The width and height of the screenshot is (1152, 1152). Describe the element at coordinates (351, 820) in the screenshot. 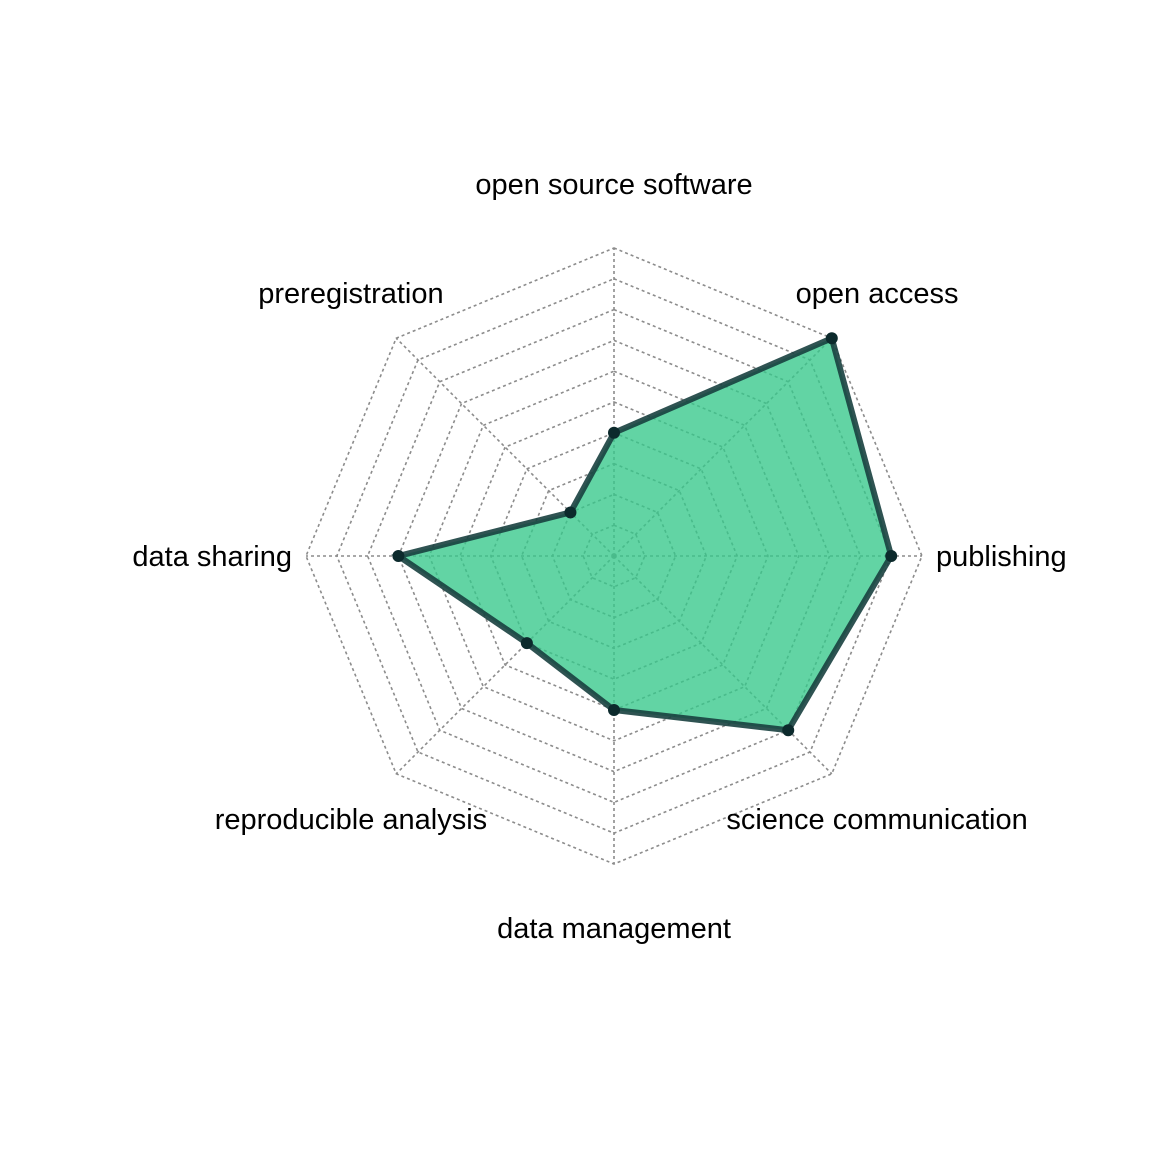

I see `axis-label-reproducible-analysis: reproducible analysis` at that location.